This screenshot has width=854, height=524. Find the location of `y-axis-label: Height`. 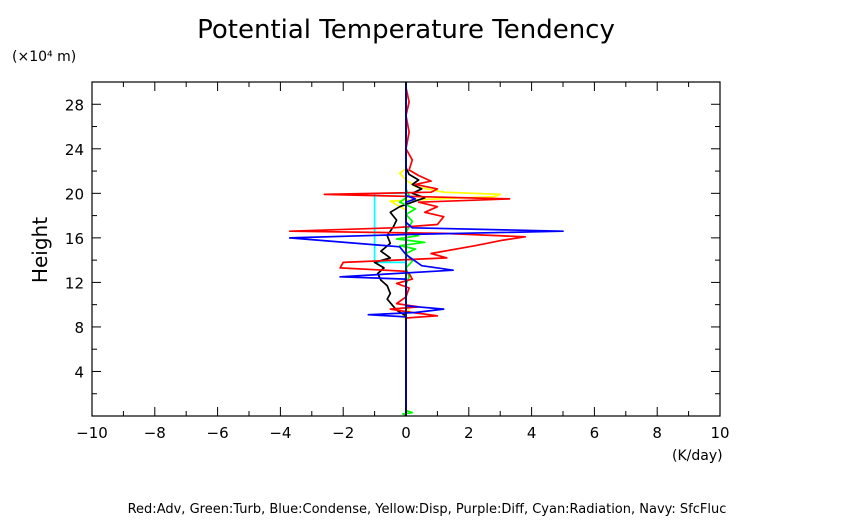

y-axis-label: Height is located at coordinates (40, 250).